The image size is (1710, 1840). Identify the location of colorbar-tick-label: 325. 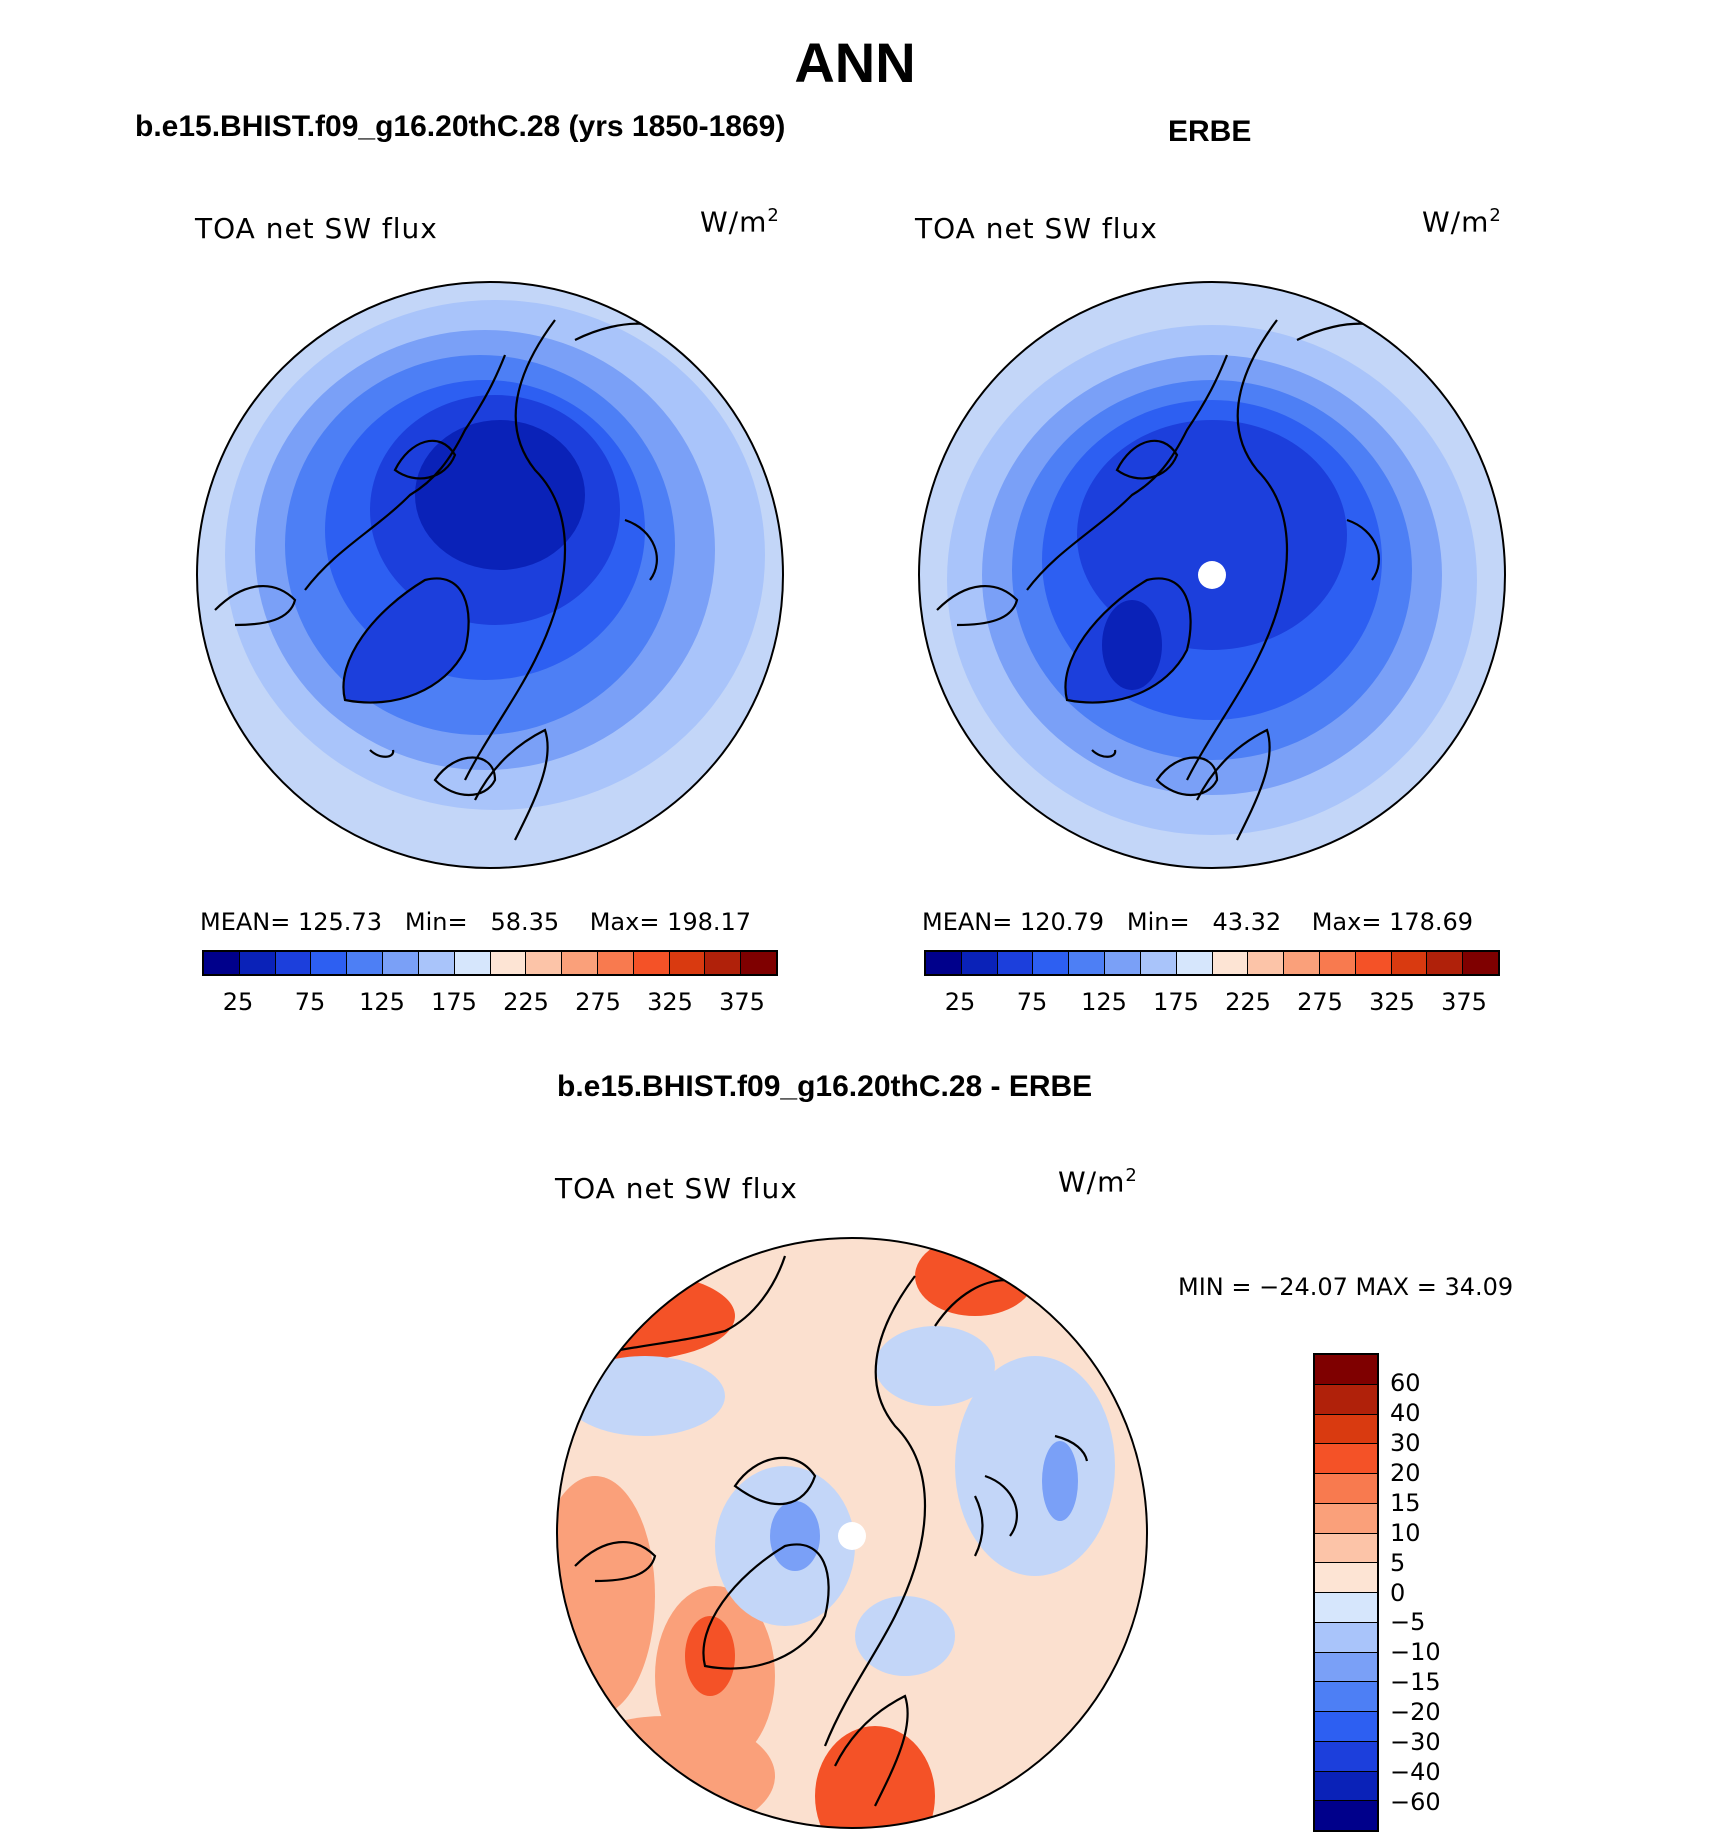
(1392, 1002).